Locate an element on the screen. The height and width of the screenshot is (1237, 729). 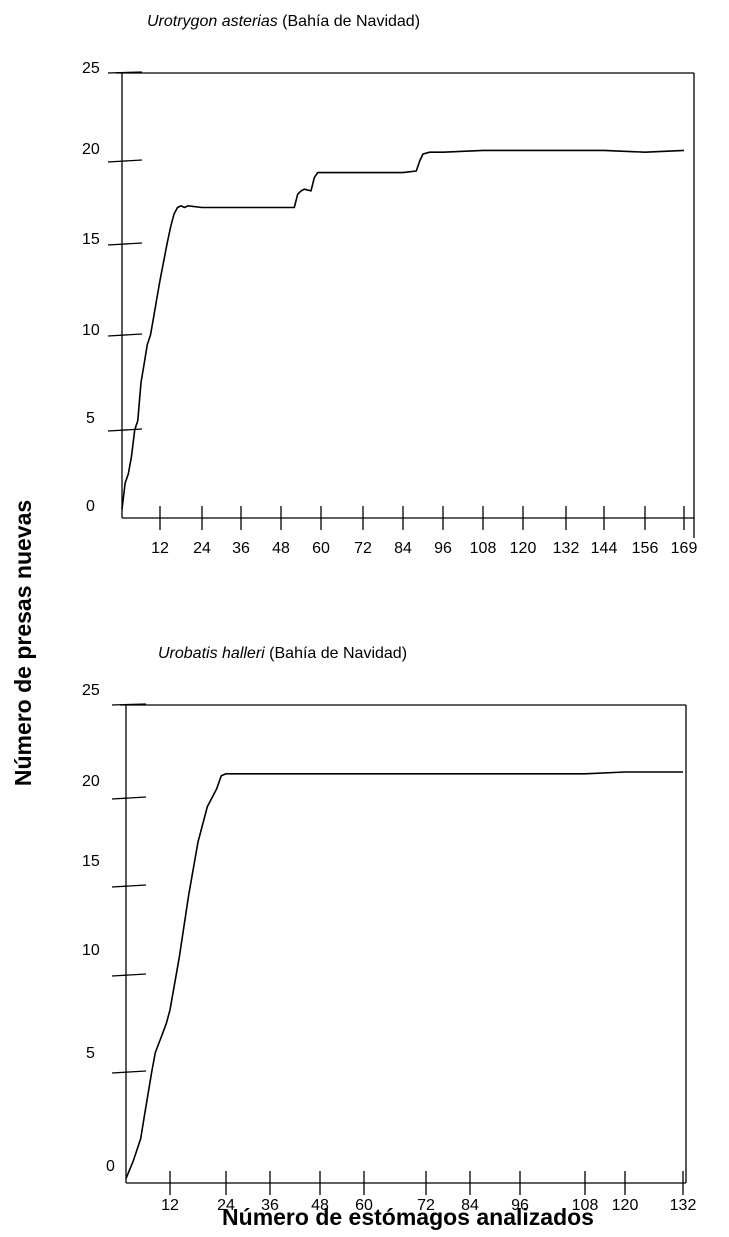
x-axis: 12 24 36 48 60 72 84 96 108 120 132 is located at coordinates (428, 1192).